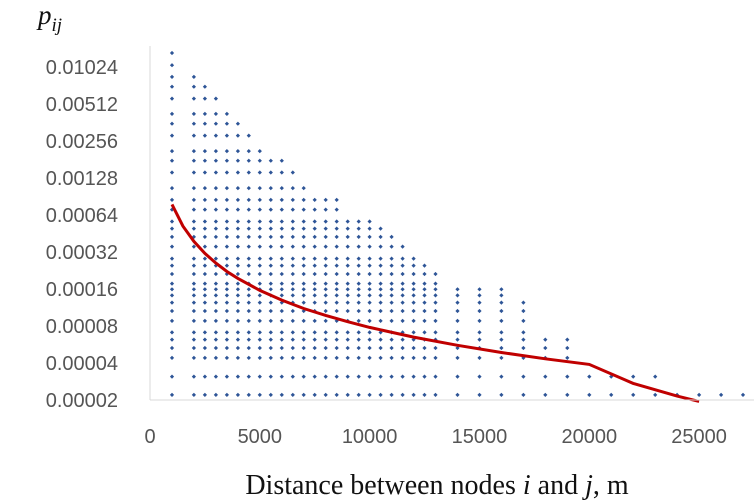 Image resolution: width=754 pixels, height=504 pixels. What do you see at coordinates (527, 485) in the screenshot?
I see `x-axis-title-node-i: i` at bounding box center [527, 485].